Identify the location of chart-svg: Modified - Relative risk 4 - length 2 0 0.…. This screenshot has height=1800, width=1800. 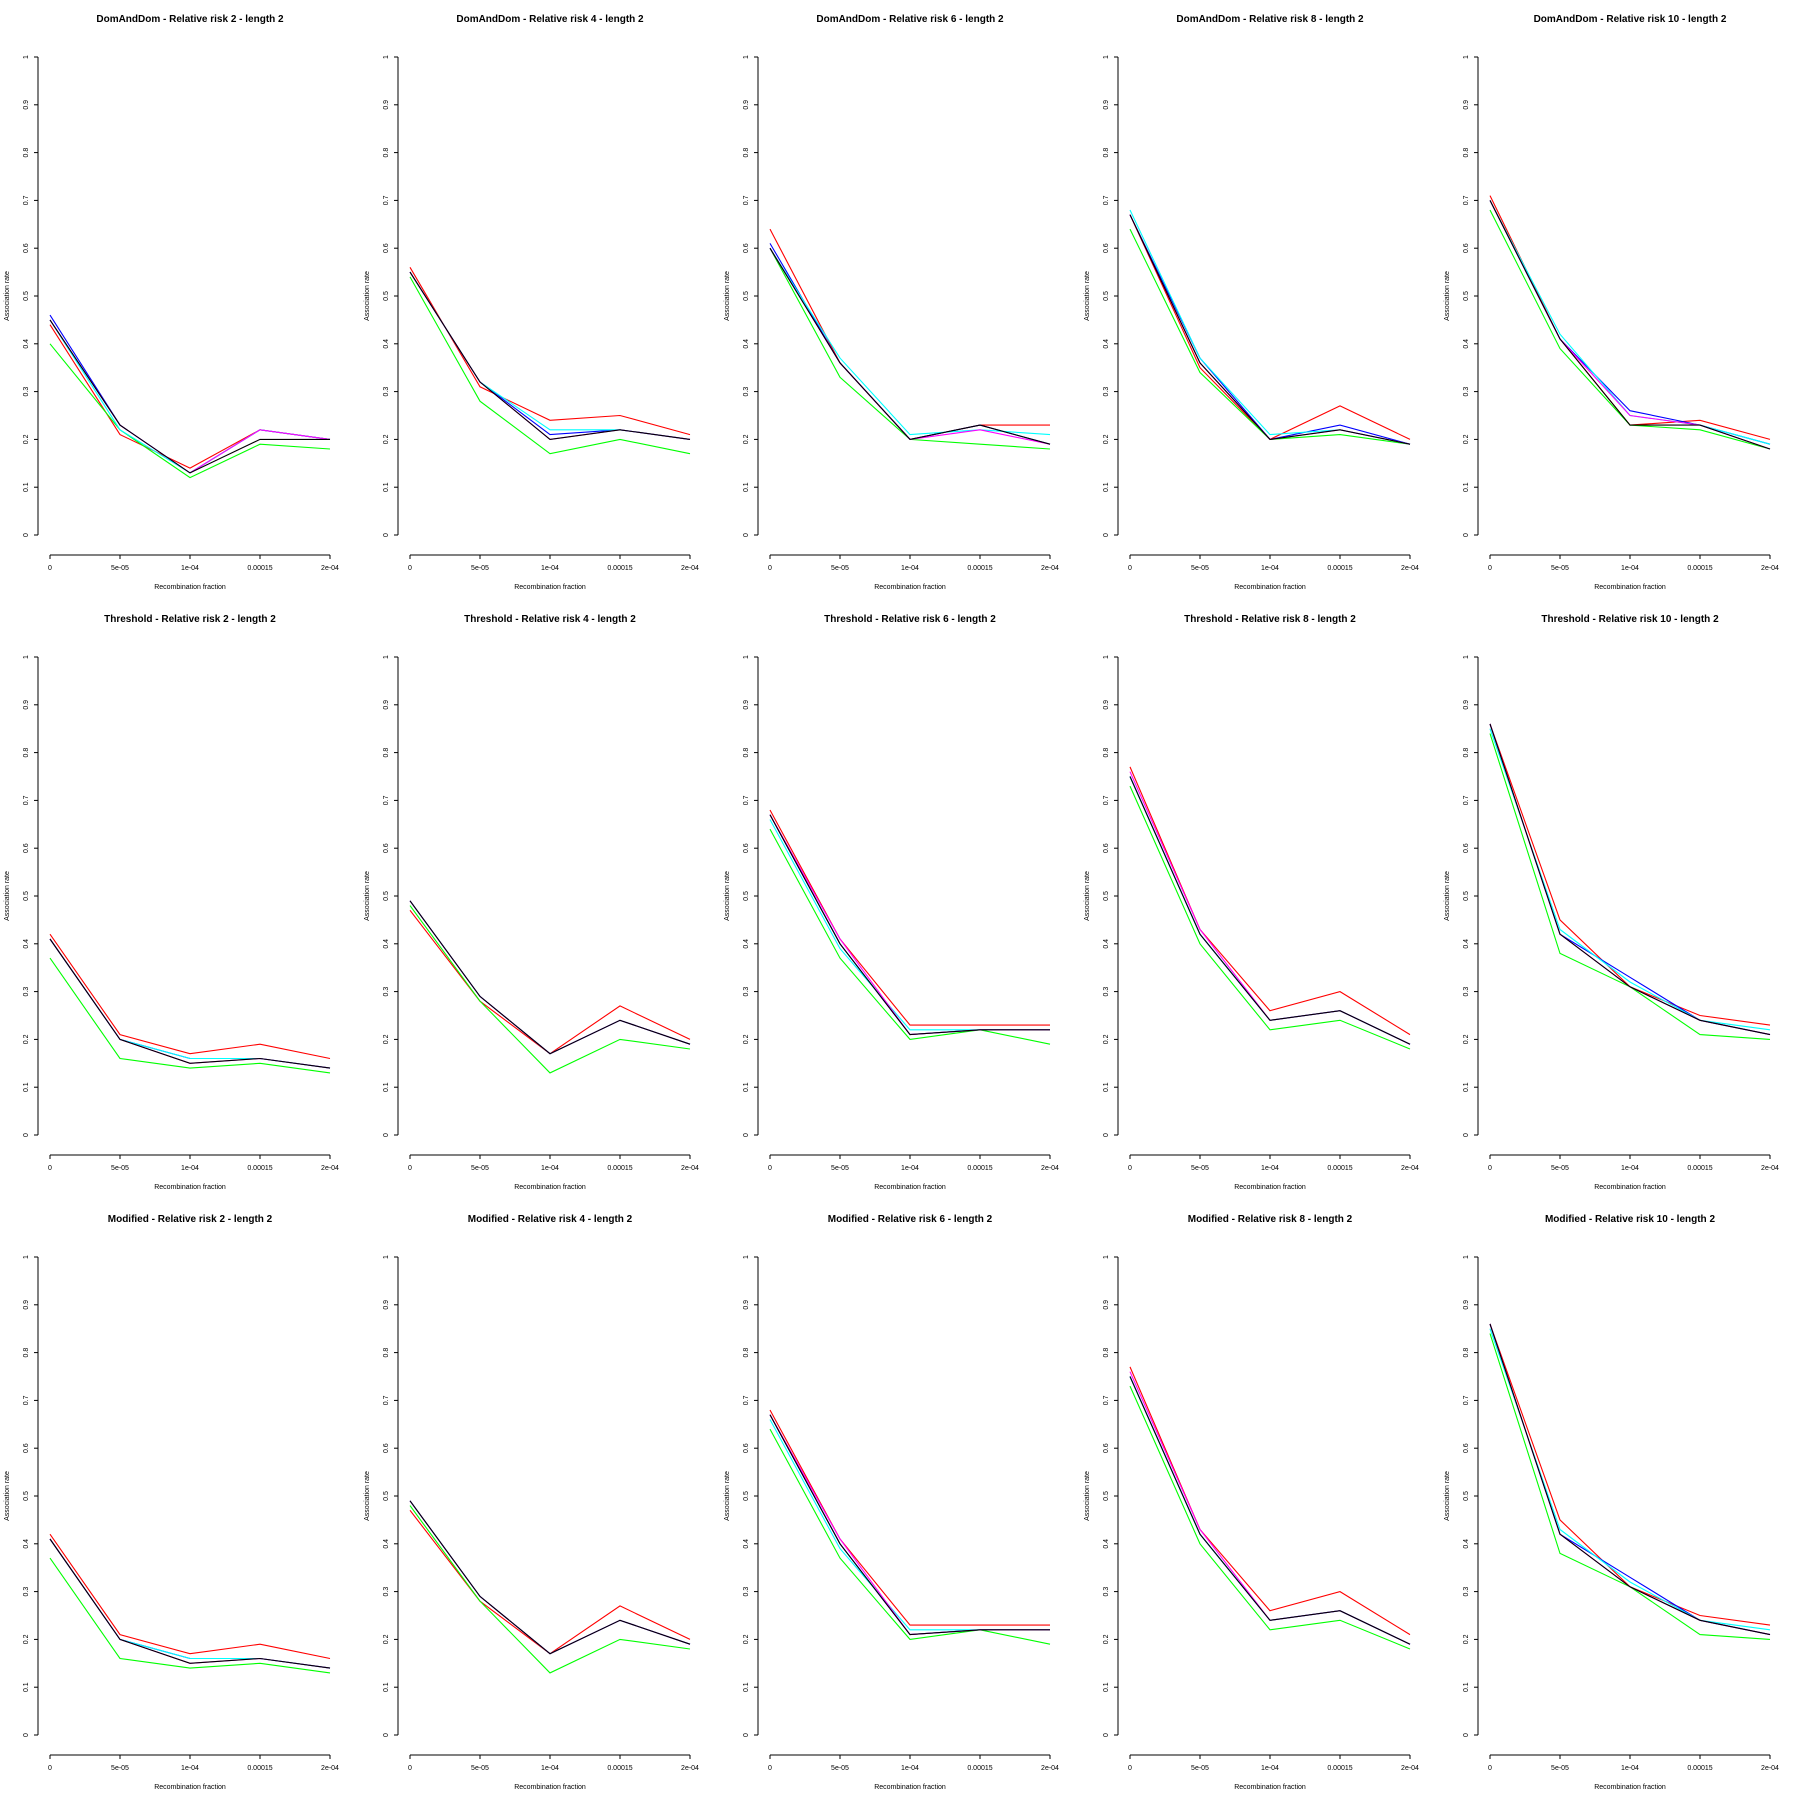
(531, 1502).